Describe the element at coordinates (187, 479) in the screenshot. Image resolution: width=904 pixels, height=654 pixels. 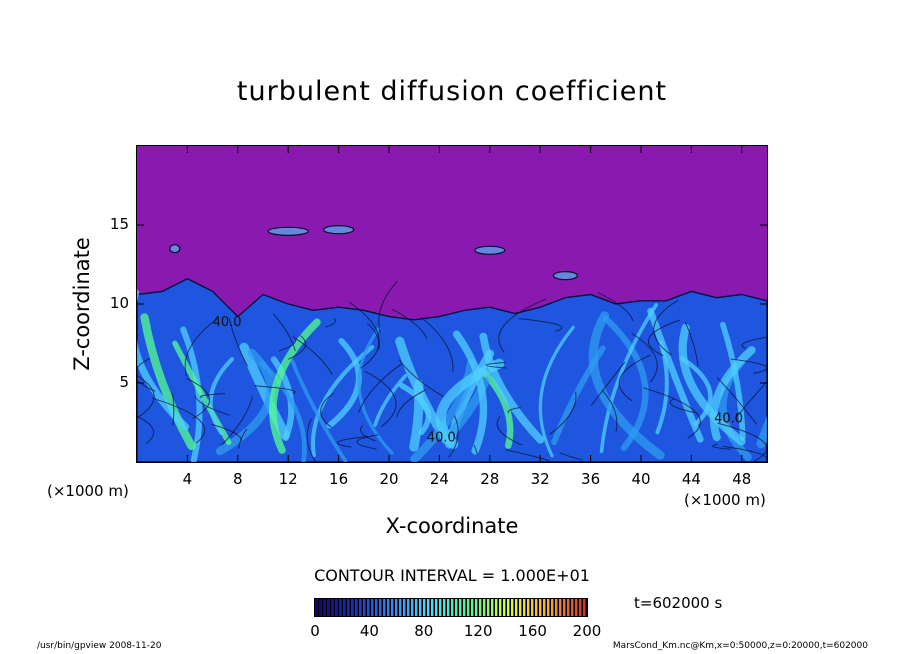
I see `x-tick-label: 4` at that location.